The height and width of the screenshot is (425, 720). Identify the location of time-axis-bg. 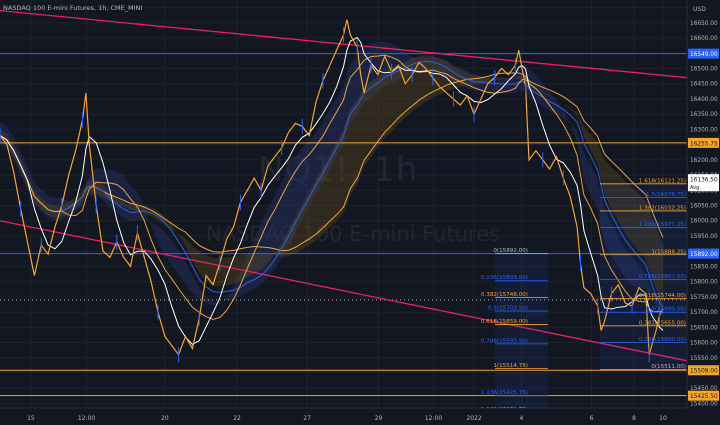
(360, 416).